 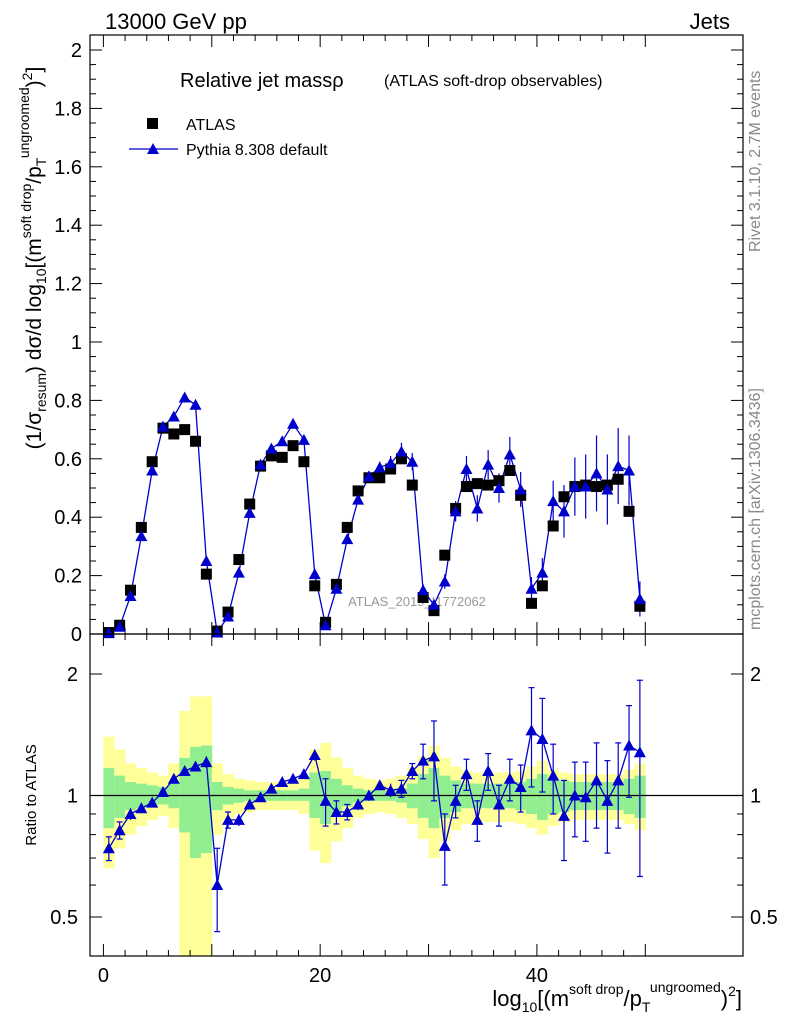 What do you see at coordinates (211, 125) in the screenshot?
I see `legend-label-atlas: ATLAS` at bounding box center [211, 125].